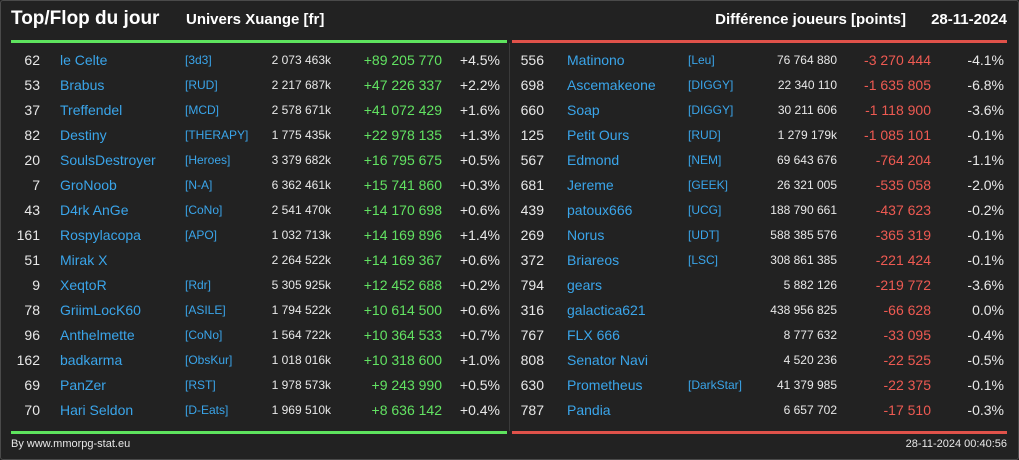  I want to click on player-points: 1 564 722k, so click(301, 335).